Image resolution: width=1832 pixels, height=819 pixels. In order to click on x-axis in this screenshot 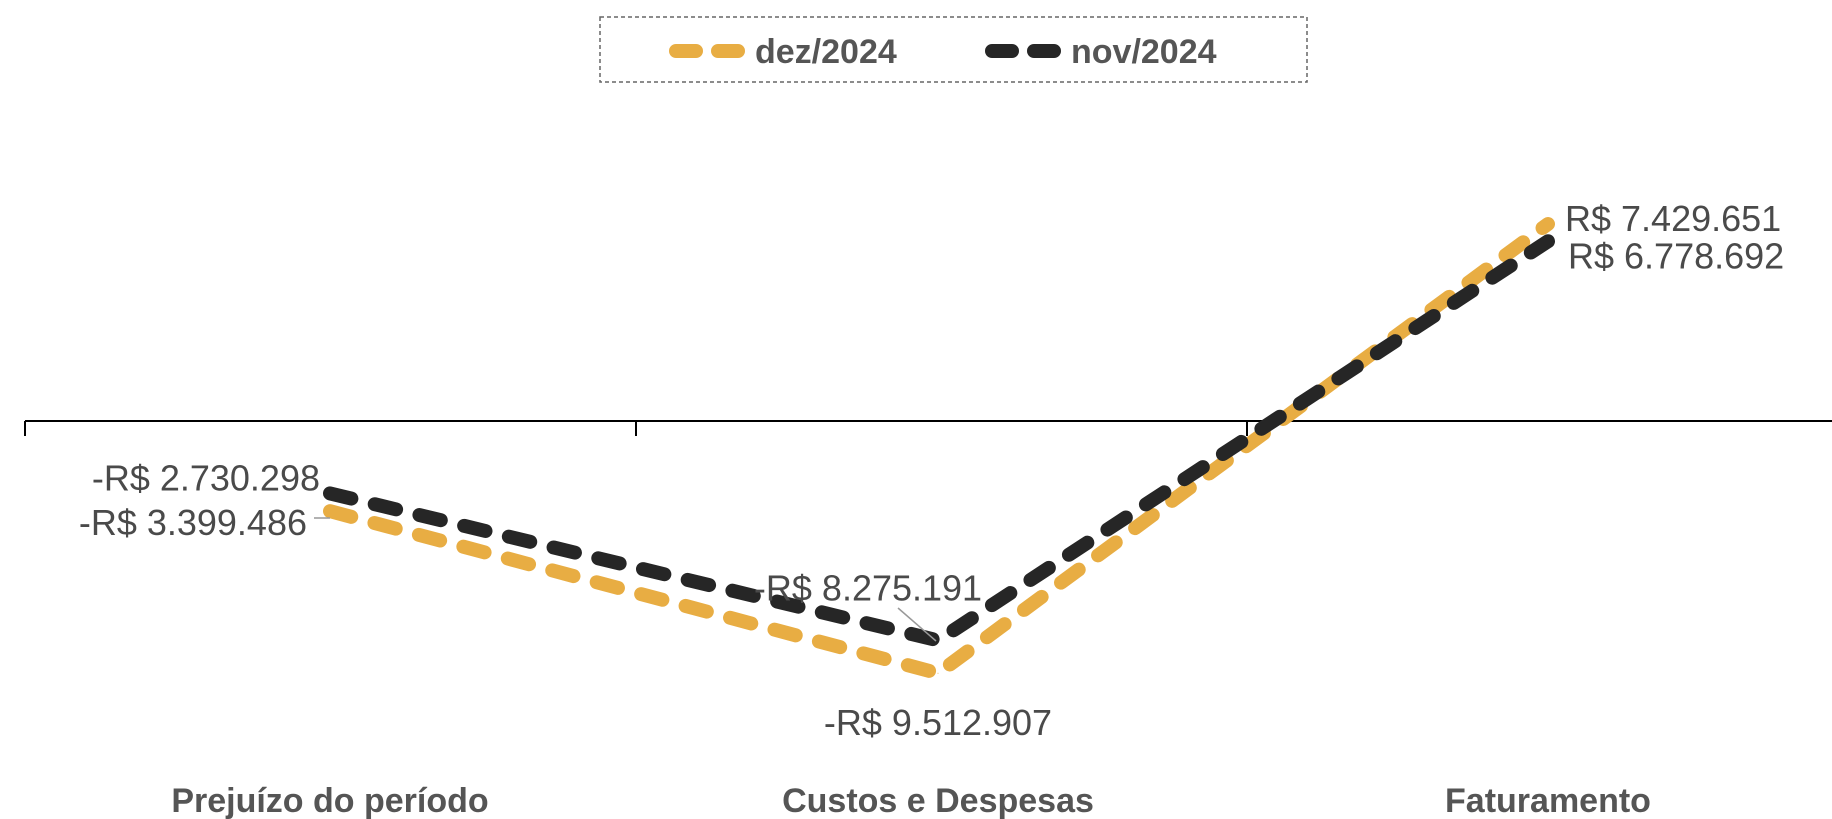, I will do `click(928, 428)`.